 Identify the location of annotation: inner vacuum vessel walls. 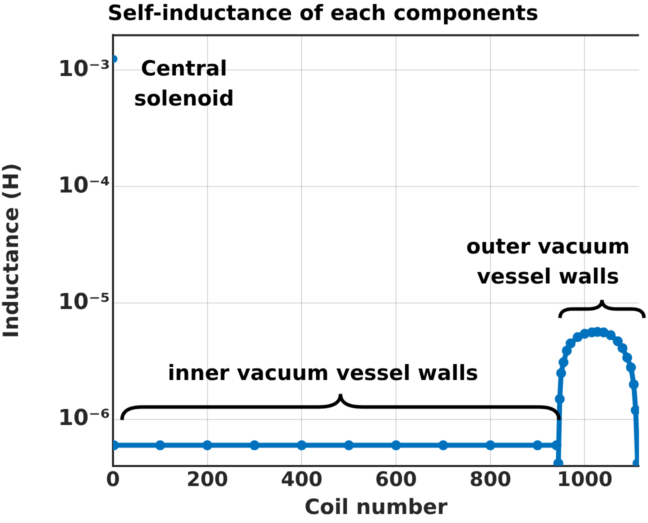
(323, 373).